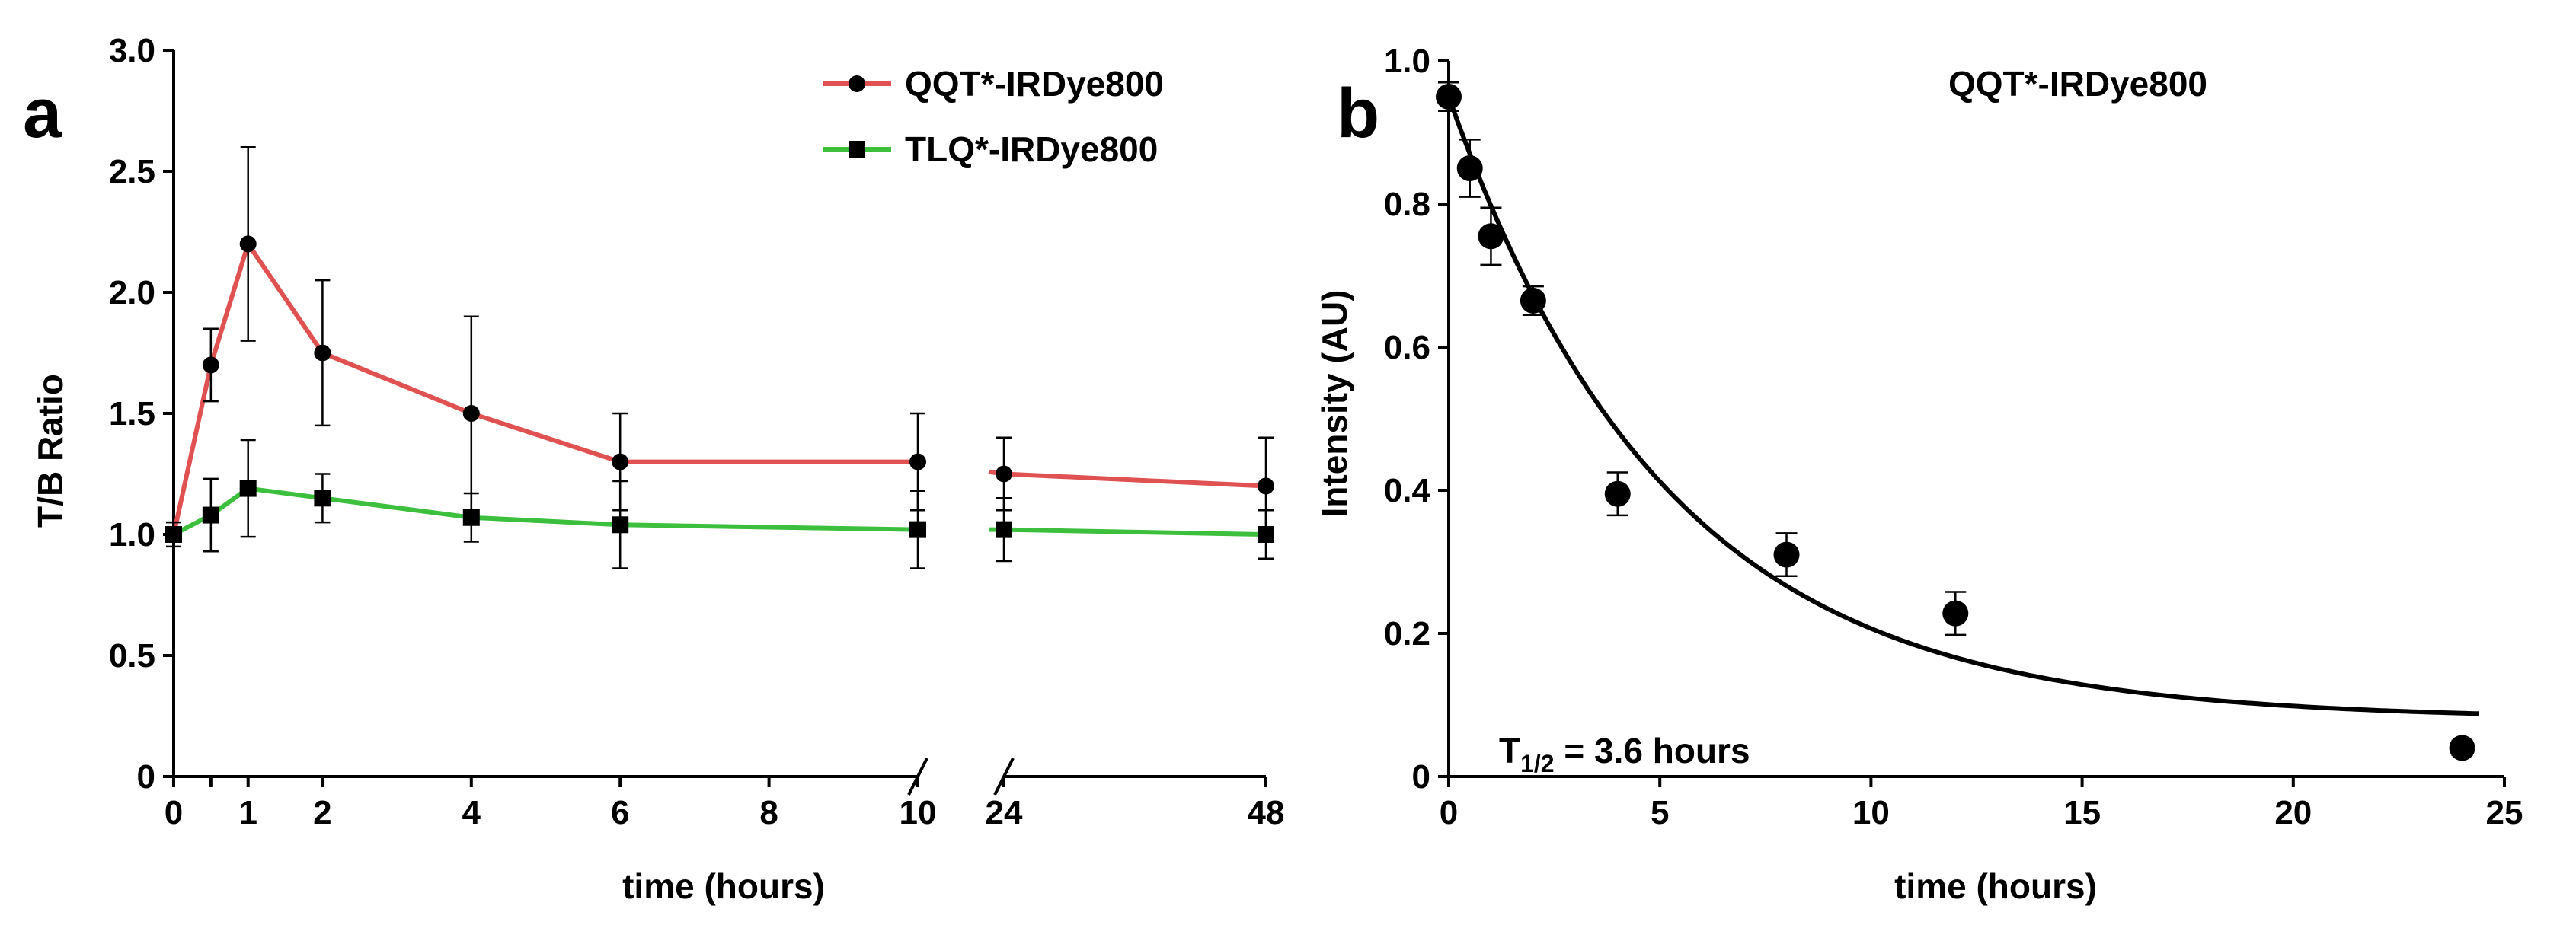 The width and height of the screenshot is (2576, 925). What do you see at coordinates (620, 812) in the screenshot?
I see `x-tick-label: 6` at bounding box center [620, 812].